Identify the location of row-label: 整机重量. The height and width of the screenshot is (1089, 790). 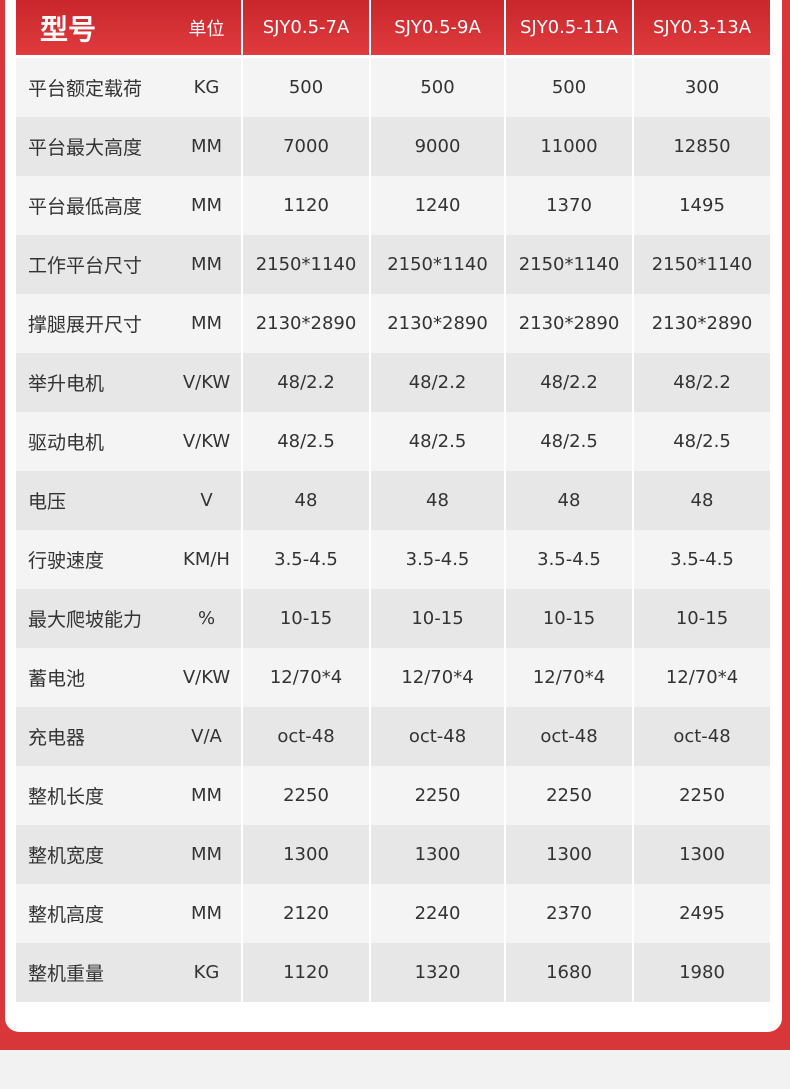
(66, 974).